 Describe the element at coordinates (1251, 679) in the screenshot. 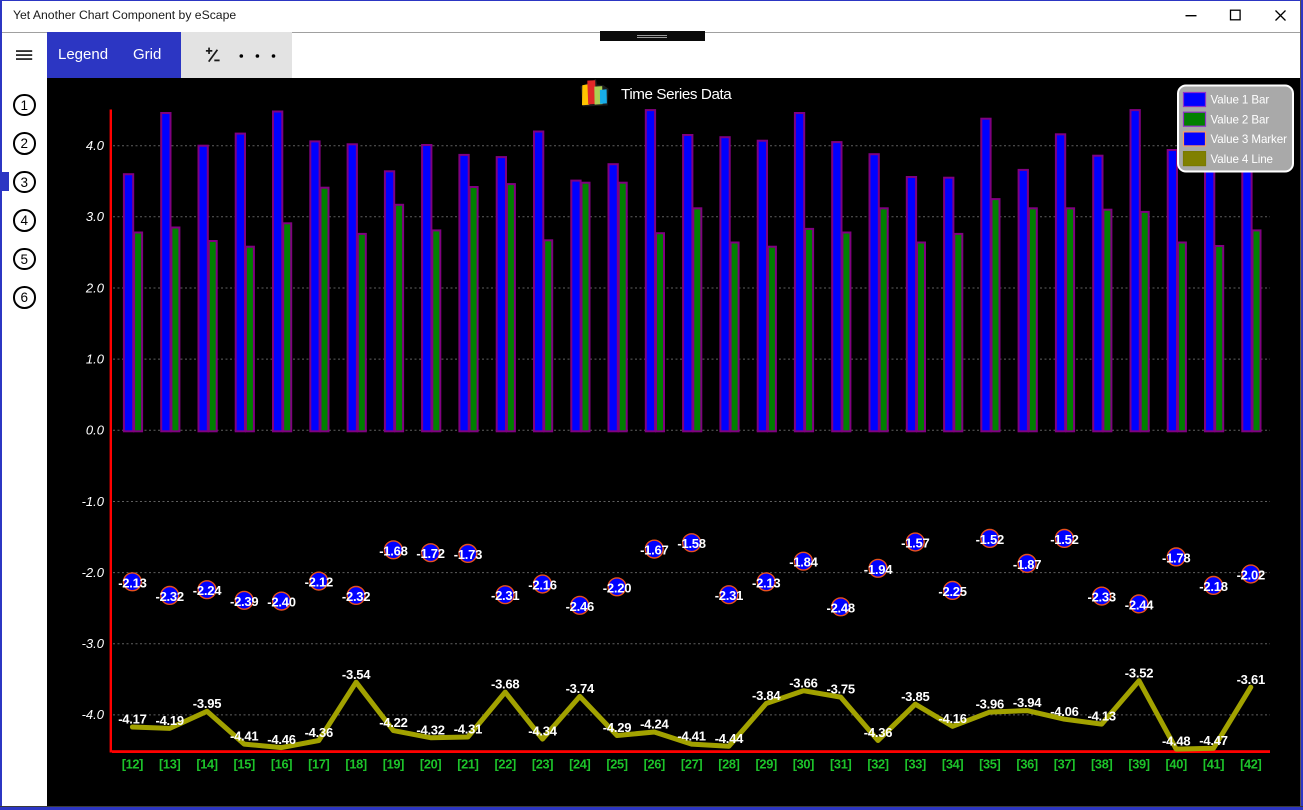

I see `svg-text: -3.61` at that location.